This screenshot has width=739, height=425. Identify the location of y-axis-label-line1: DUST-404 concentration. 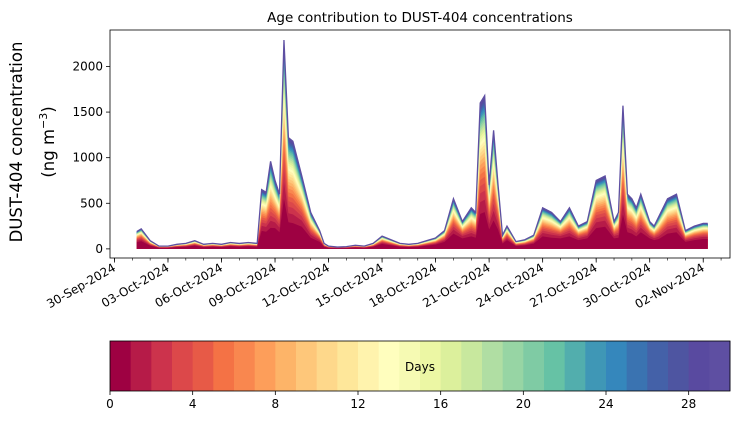
(16, 142).